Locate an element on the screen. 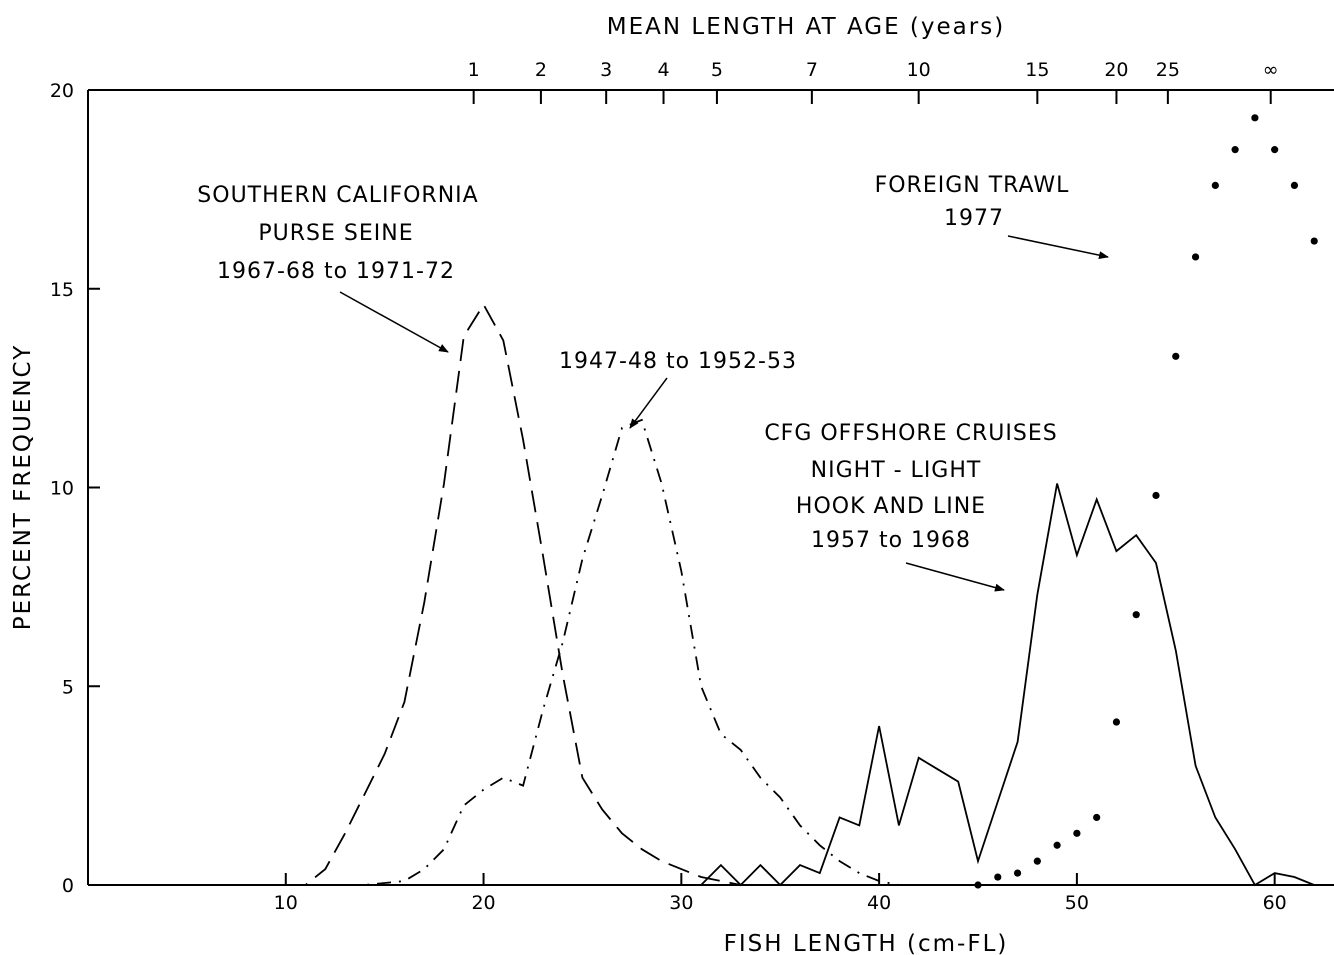 The image size is (1334, 955). annotation-line: SOUTHERN CALIFORNIA is located at coordinates (337, 195).